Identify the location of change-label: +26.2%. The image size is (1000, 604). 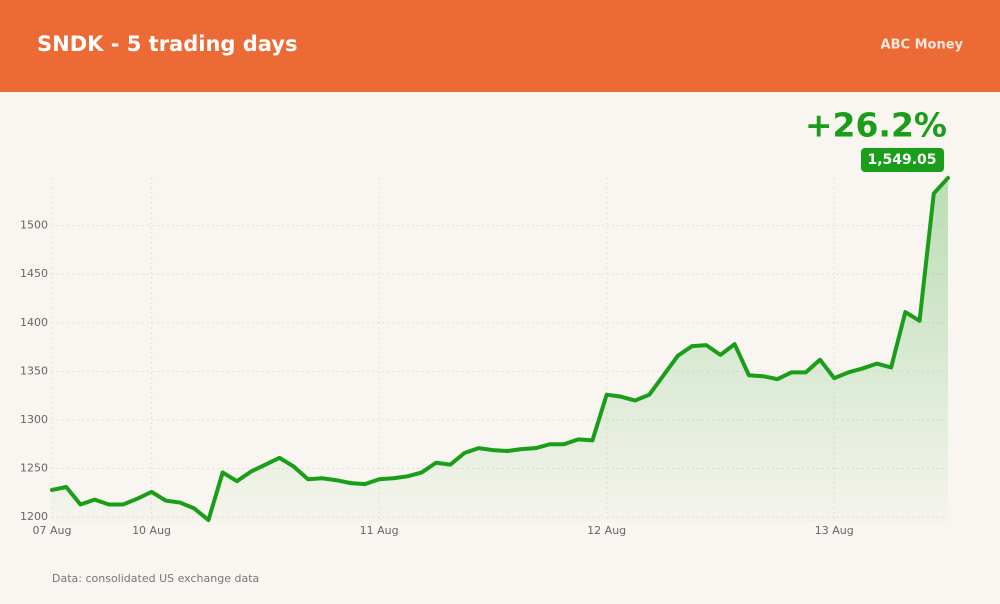
(876, 125).